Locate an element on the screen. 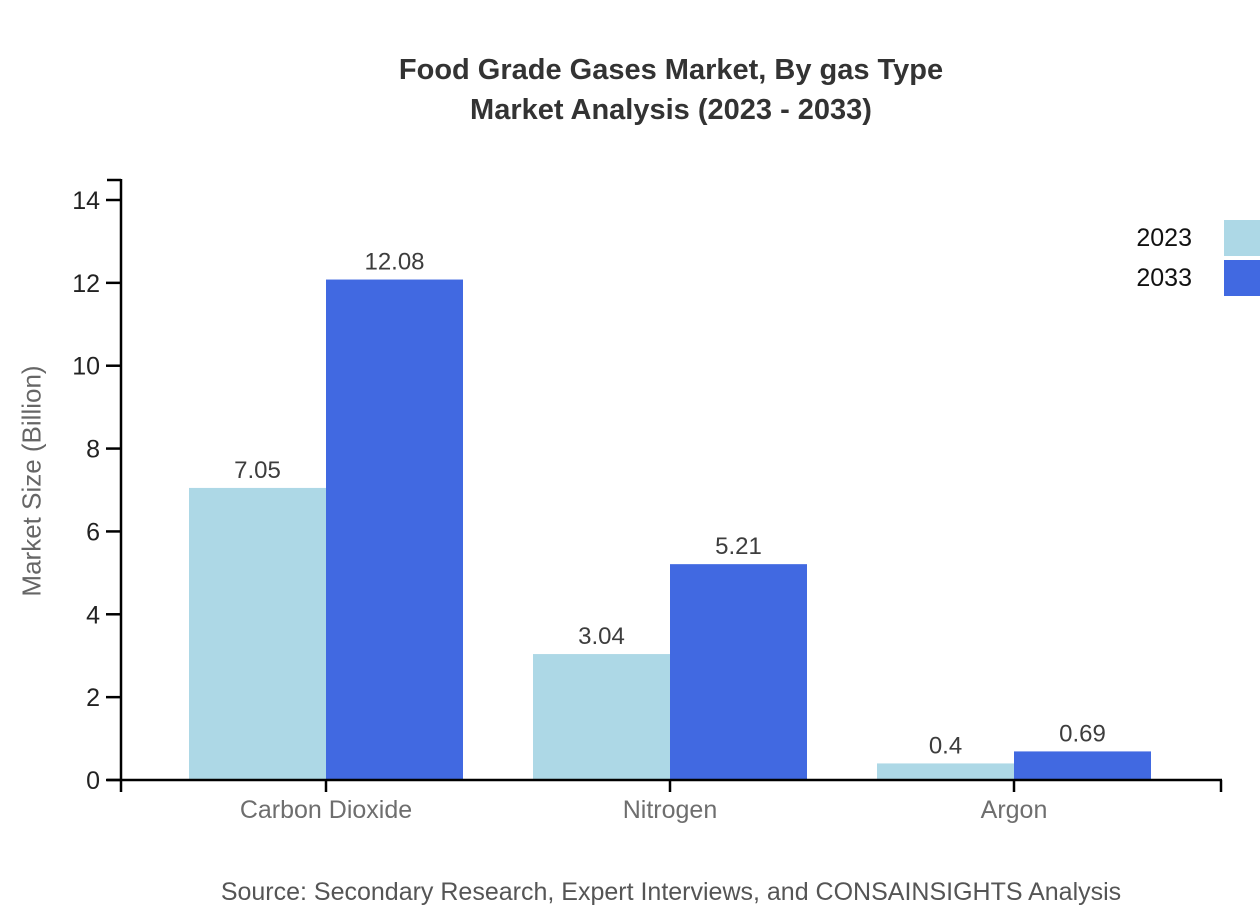 Image resolution: width=1260 pixels, height=920 pixels. legend-item-2033: 2033 is located at coordinates (1198, 278).